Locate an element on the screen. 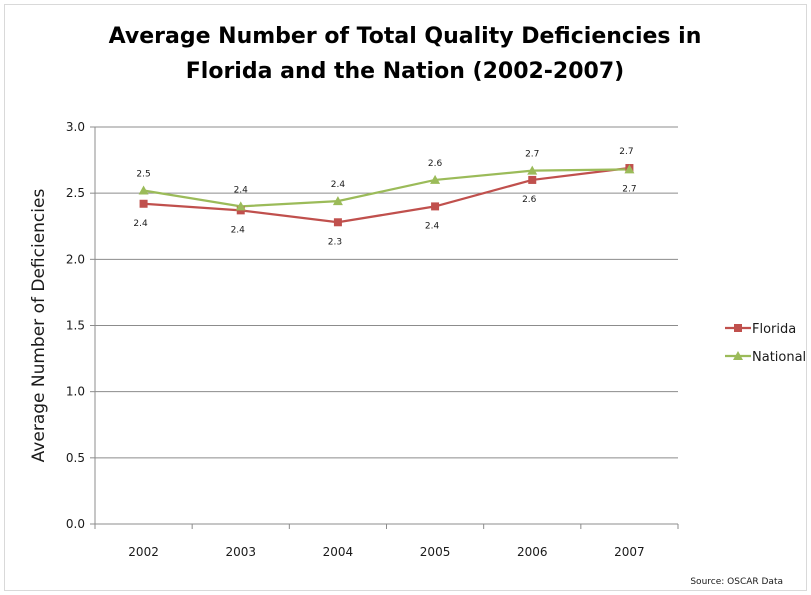 This screenshot has width=811, height=595. series-national-line is located at coordinates (386, 188).